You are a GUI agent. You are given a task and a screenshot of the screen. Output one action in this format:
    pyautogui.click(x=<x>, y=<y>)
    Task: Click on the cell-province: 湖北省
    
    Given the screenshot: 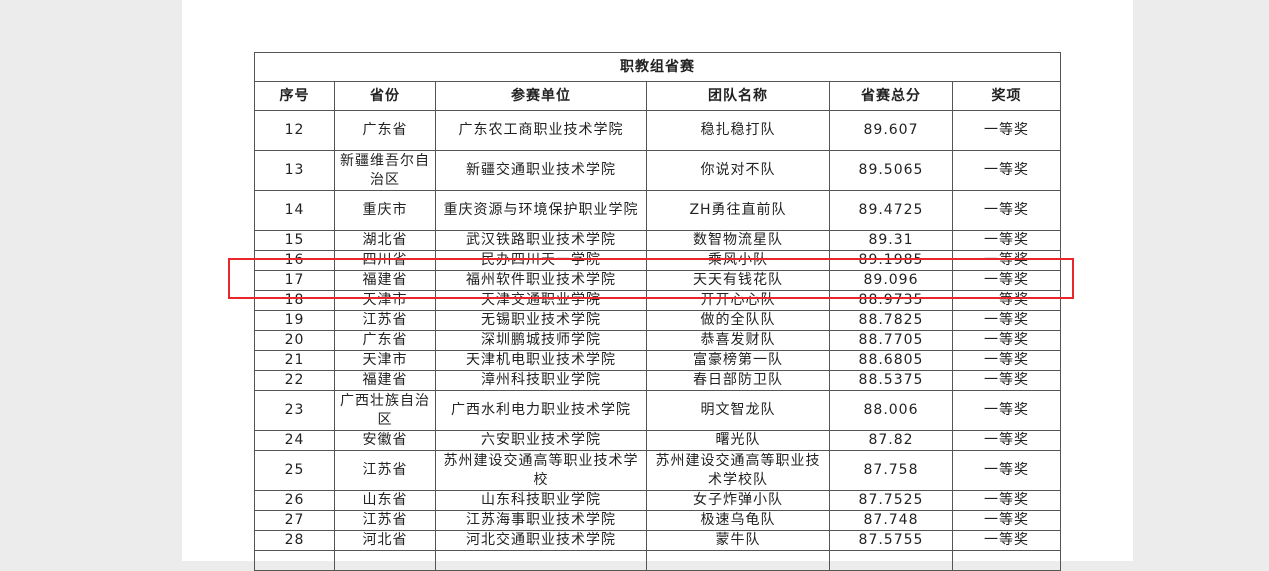 What is the action you would take?
    pyautogui.click(x=385, y=240)
    